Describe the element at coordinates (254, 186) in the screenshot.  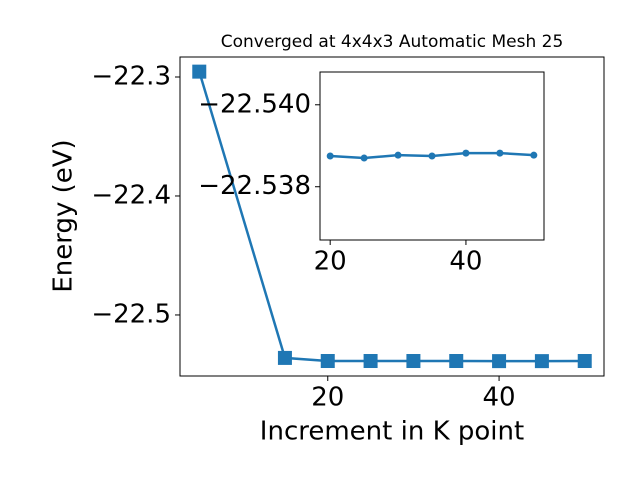
I see `y-tick-label: −22.538` at that location.